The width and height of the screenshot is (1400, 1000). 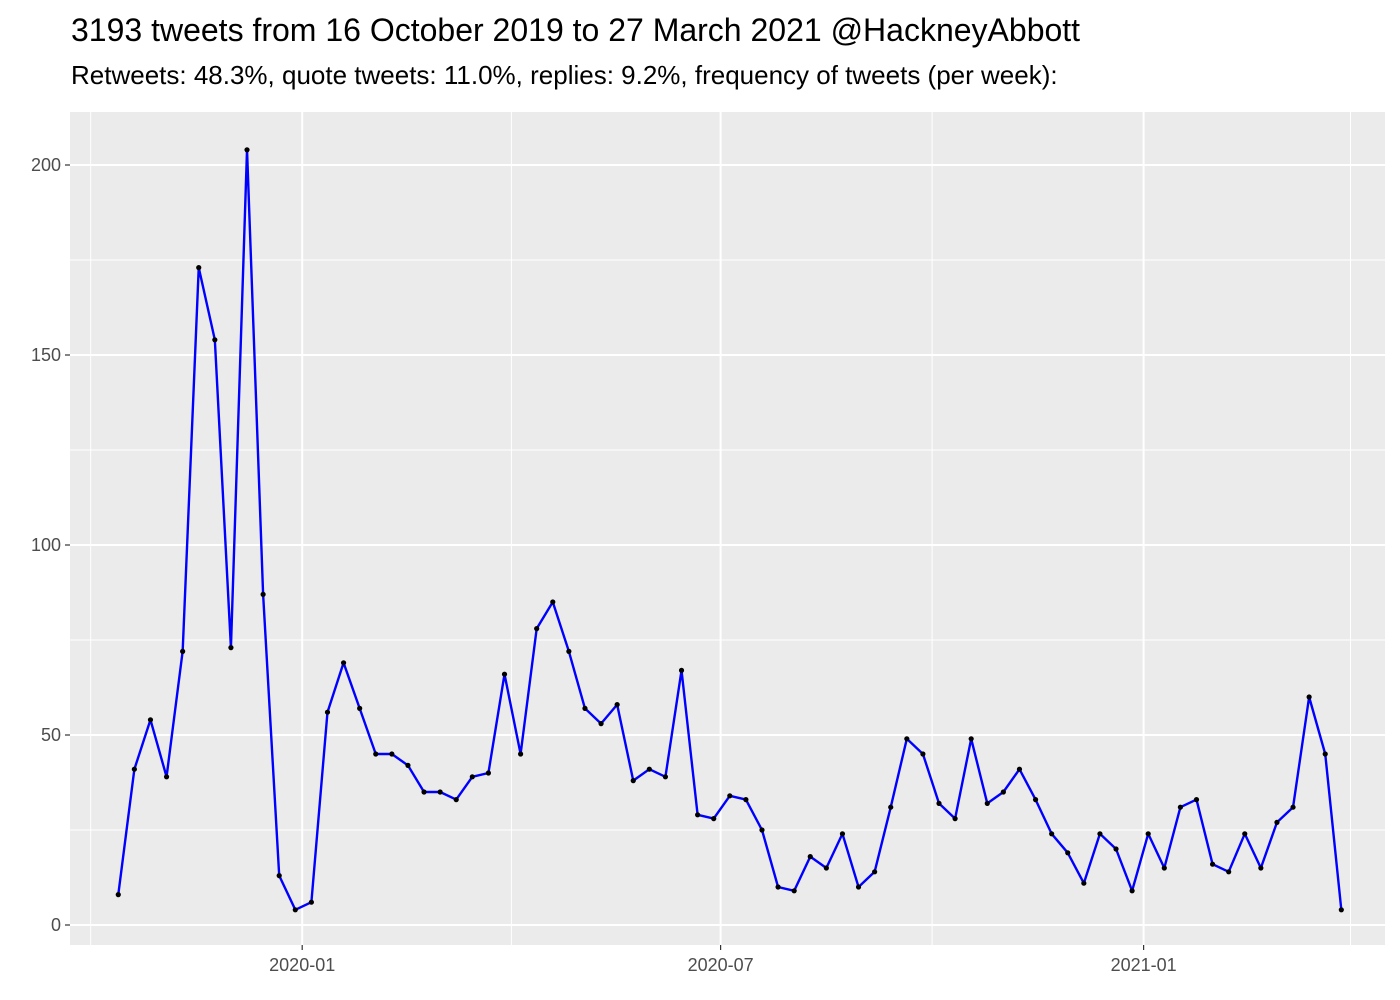 What do you see at coordinates (46, 165) in the screenshot?
I see `y-tick-label: 200` at bounding box center [46, 165].